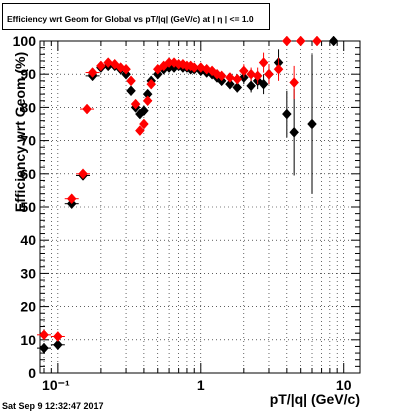  Describe the element at coordinates (20, 132) in the screenshot. I see `y-axis-label: Efficiency wrt Geom (%)` at that location.